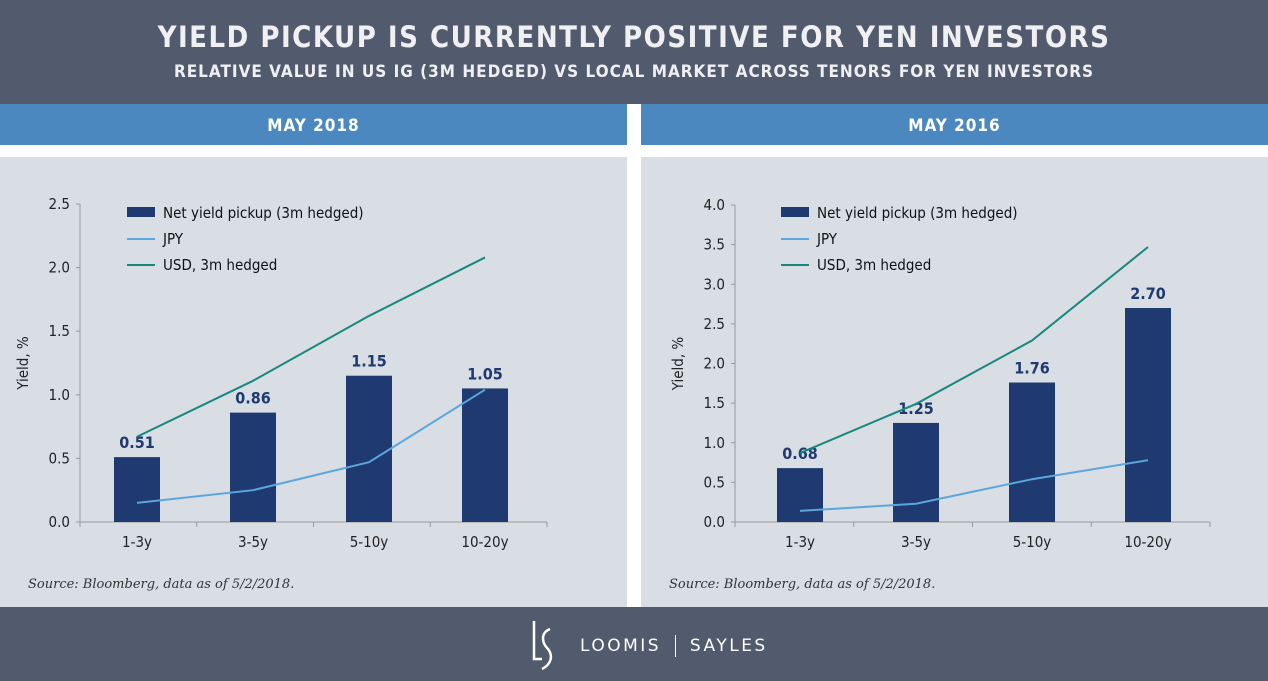  What do you see at coordinates (621, 646) in the screenshot?
I see `logo-text-loomis: LOOMIS` at bounding box center [621, 646].